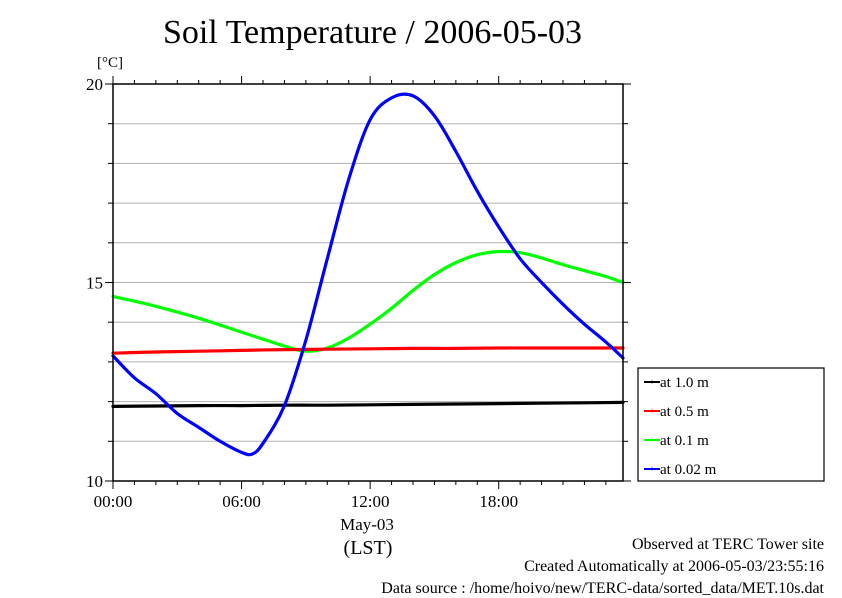 This screenshot has height=598, width=842. I want to click on y-axis-unit-label: [°C], so click(110, 63).